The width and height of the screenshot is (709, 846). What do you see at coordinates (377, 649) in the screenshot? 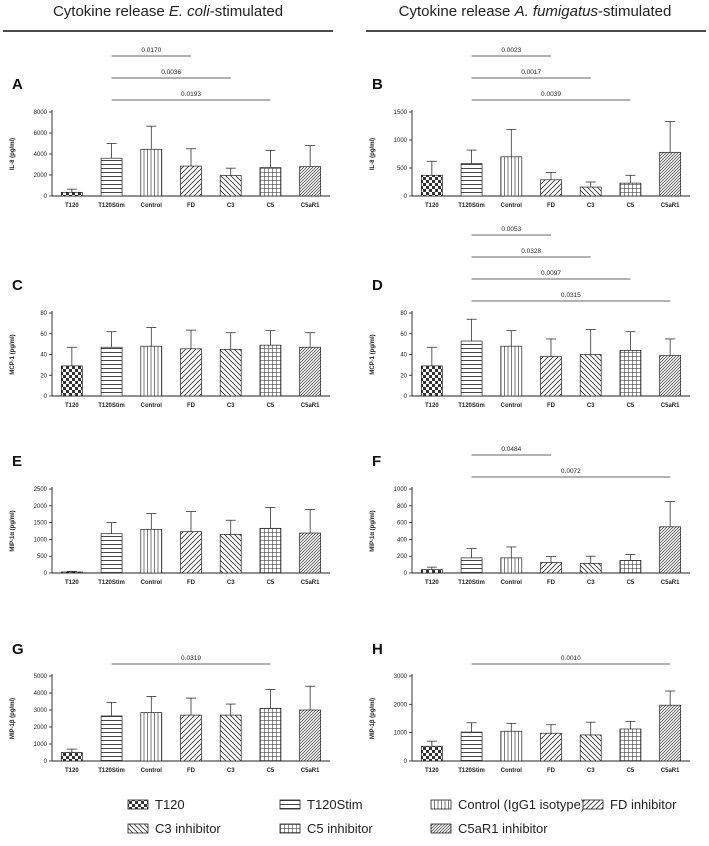
I see `panel-letter: H` at bounding box center [377, 649].